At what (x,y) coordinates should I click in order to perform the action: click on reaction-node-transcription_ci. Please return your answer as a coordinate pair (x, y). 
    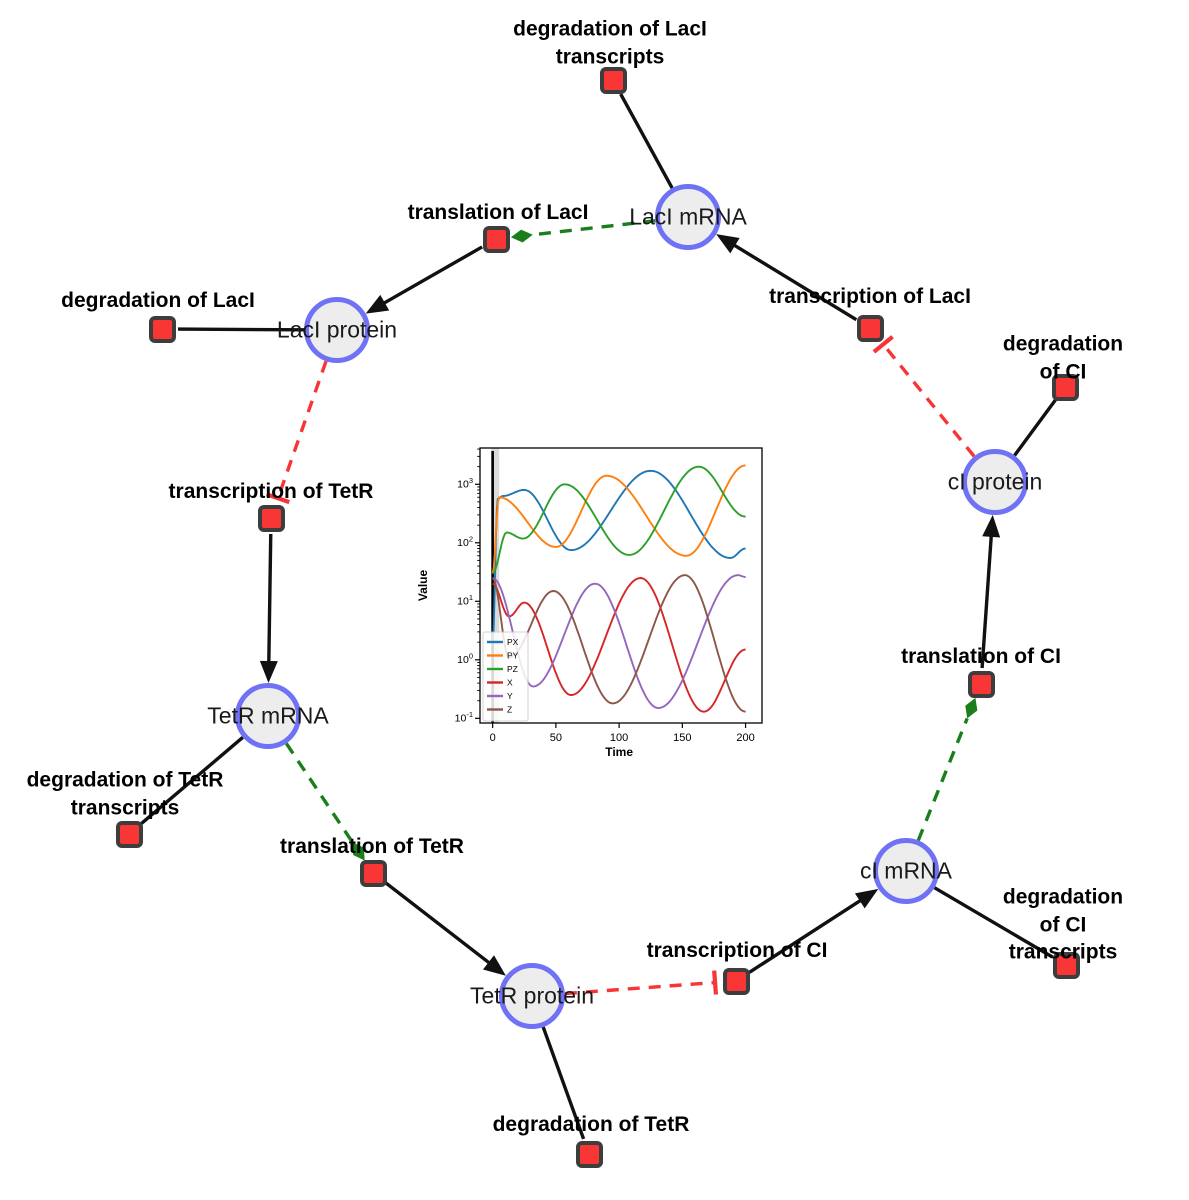
    Looking at the image, I should click on (736, 981).